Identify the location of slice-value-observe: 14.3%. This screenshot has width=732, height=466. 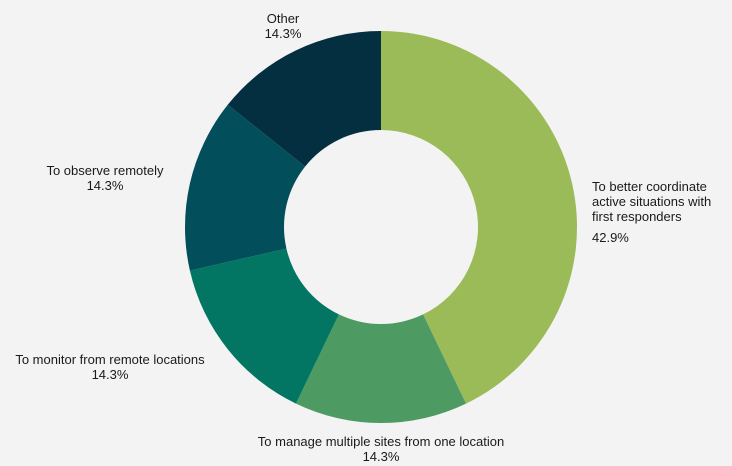
(105, 185).